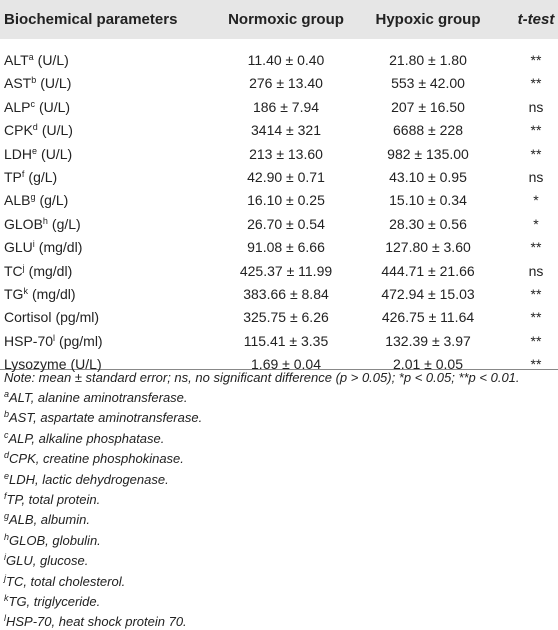 The width and height of the screenshot is (558, 630). I want to click on hypoxic-value: 2.01 ± 0.05, so click(428, 364).